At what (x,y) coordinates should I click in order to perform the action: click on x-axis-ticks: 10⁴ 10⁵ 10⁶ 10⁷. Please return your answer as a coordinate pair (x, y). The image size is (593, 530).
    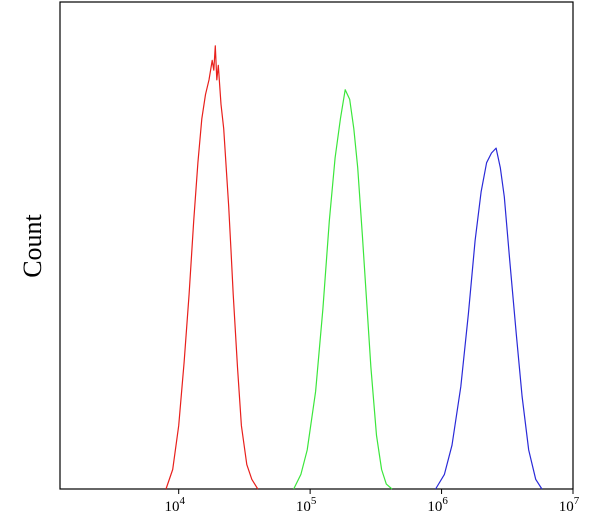
    Looking at the image, I should click on (372, 502).